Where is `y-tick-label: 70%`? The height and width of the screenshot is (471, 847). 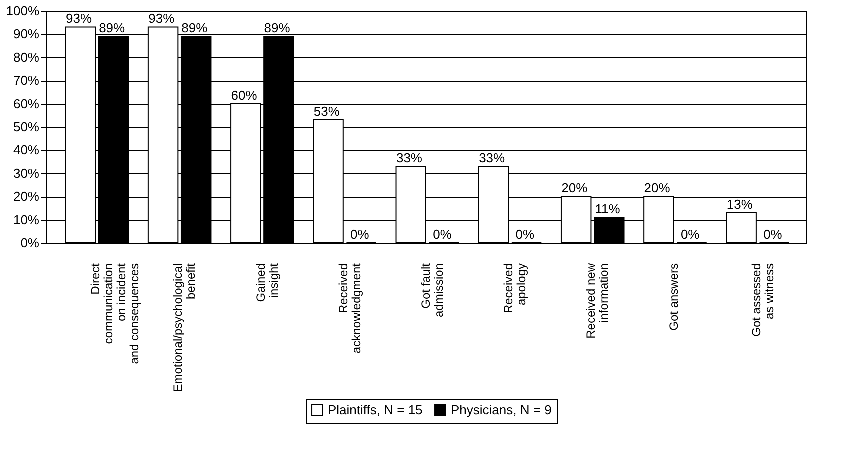
y-tick-label: 70% is located at coordinates (26, 80).